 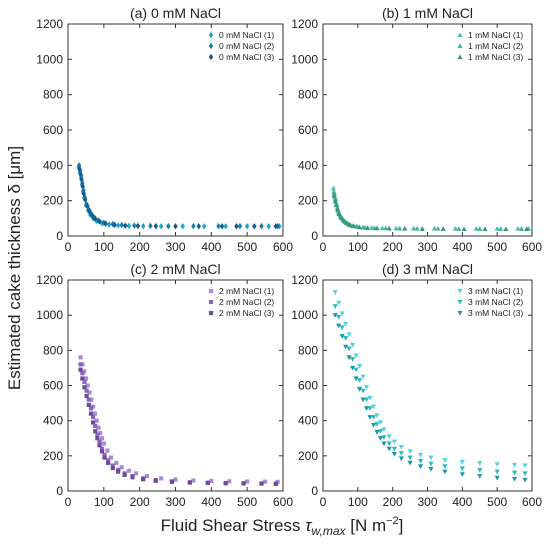 I want to click on legend-entry: 3 mM NaCl (1), so click(x=495, y=291).